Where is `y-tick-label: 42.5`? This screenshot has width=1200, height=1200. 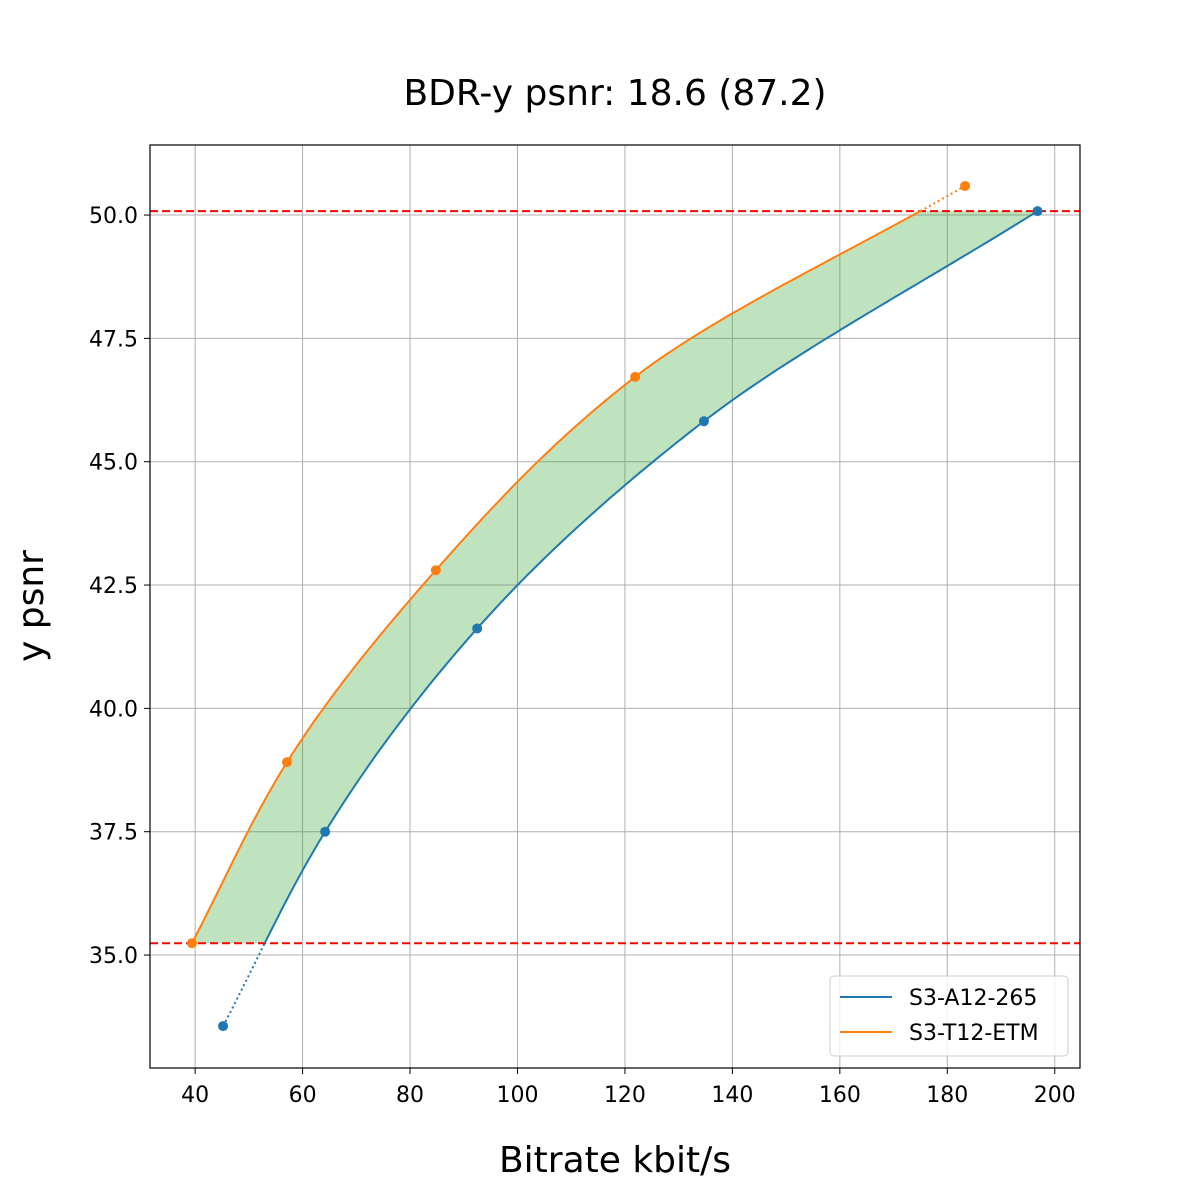 y-tick-label: 42.5 is located at coordinates (113, 586).